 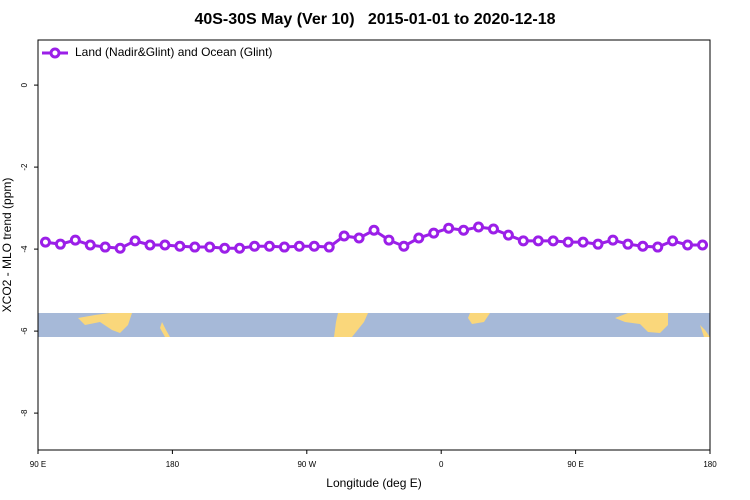 I want to click on y-tick-label: -2, so click(x=24, y=167).